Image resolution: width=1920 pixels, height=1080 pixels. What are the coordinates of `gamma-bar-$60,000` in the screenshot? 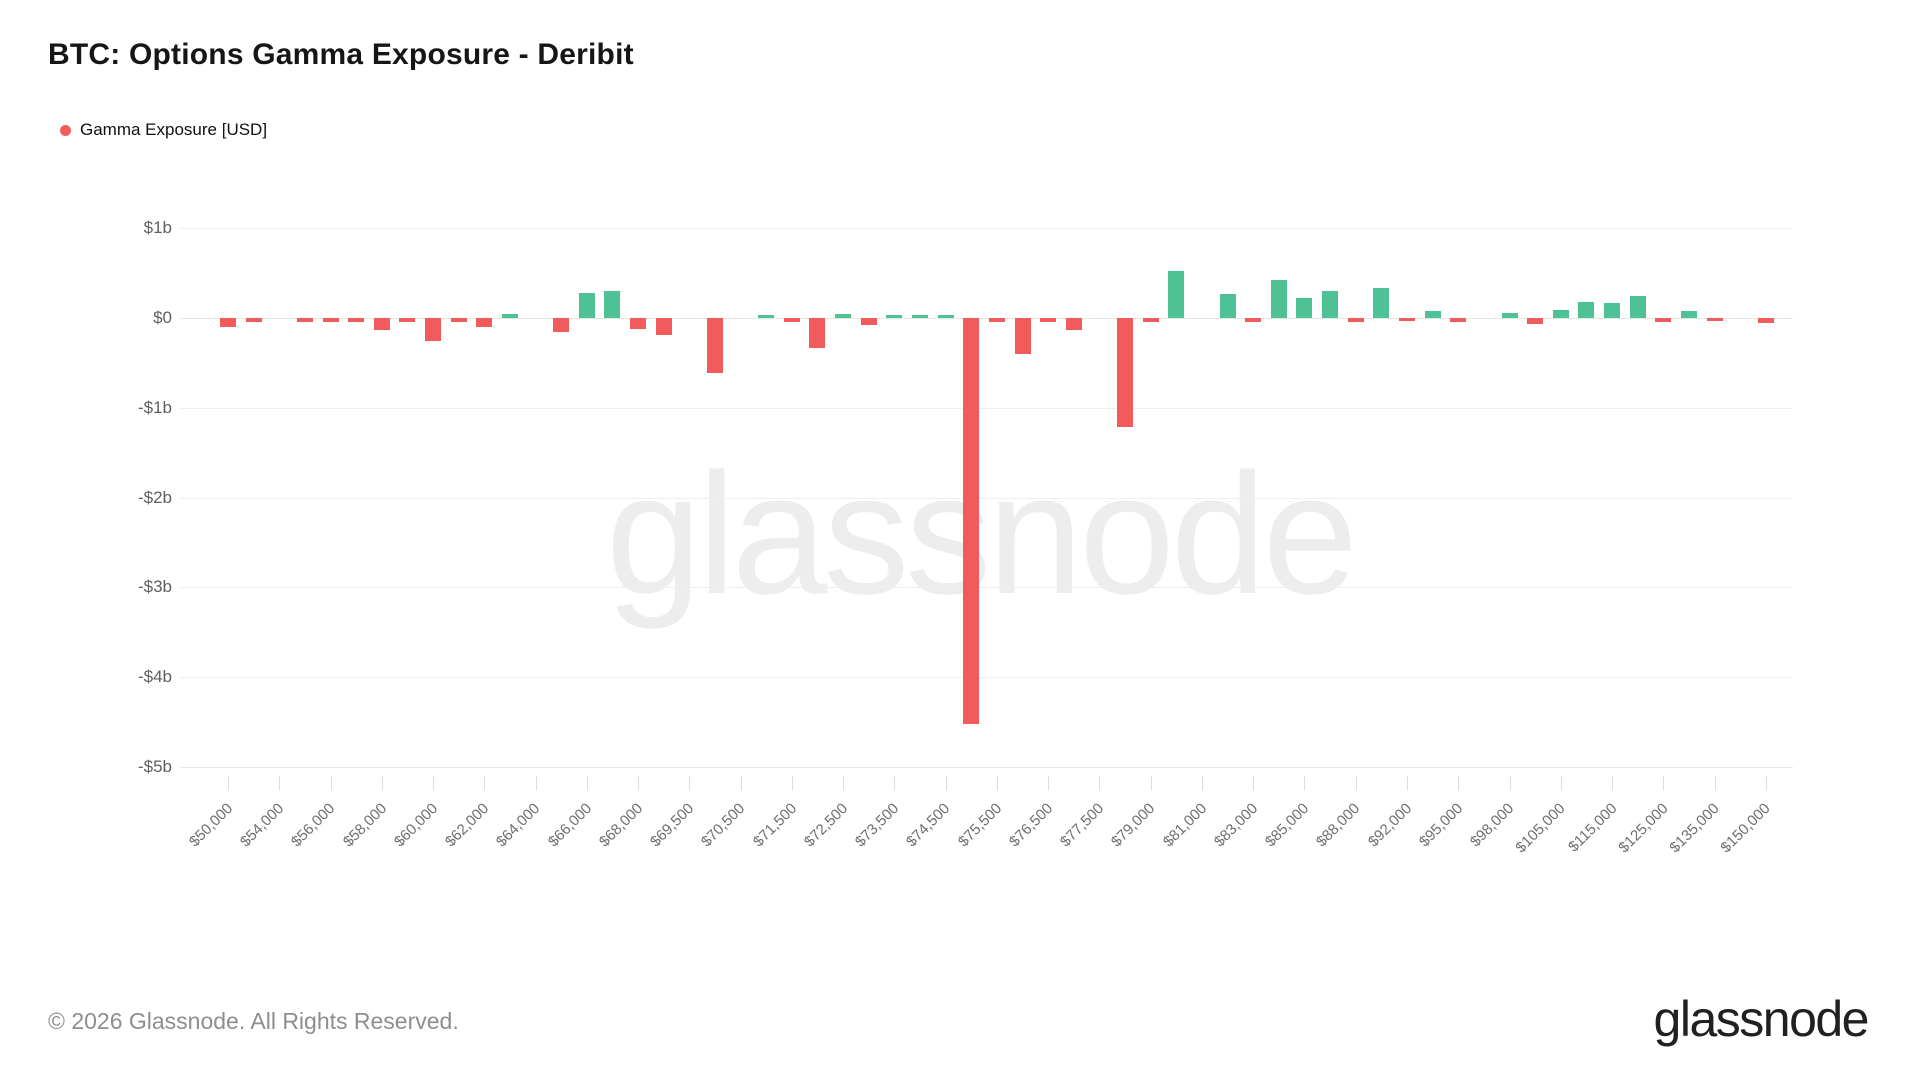 It's located at (433, 330).